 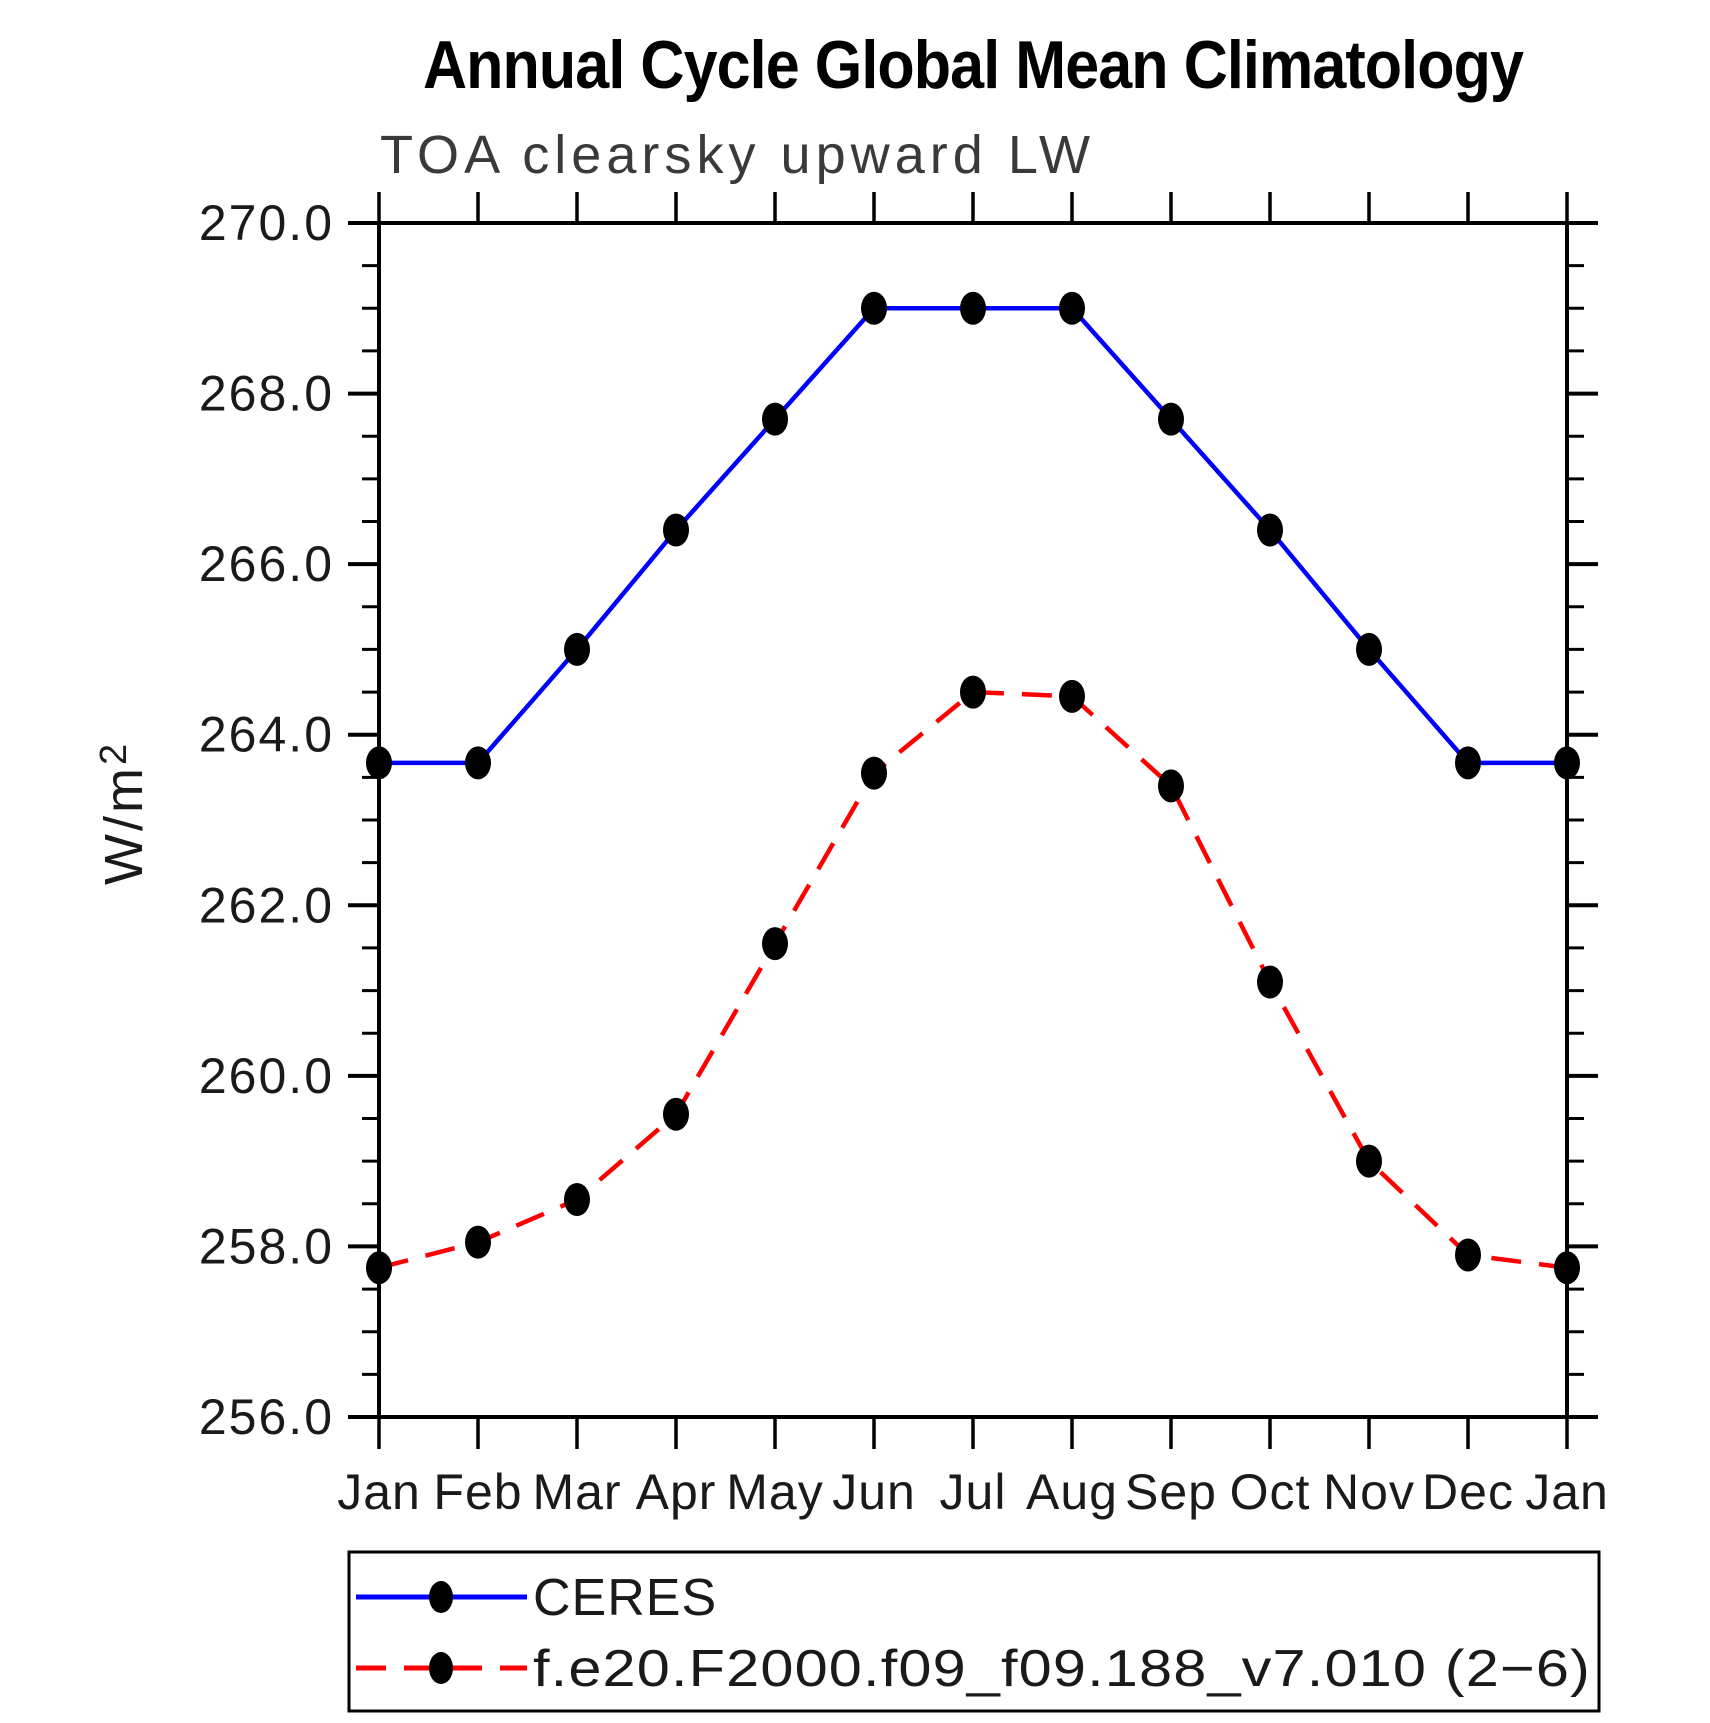 What do you see at coordinates (1468, 1492) in the screenshot?
I see `x-axis-month-label: Dec` at bounding box center [1468, 1492].